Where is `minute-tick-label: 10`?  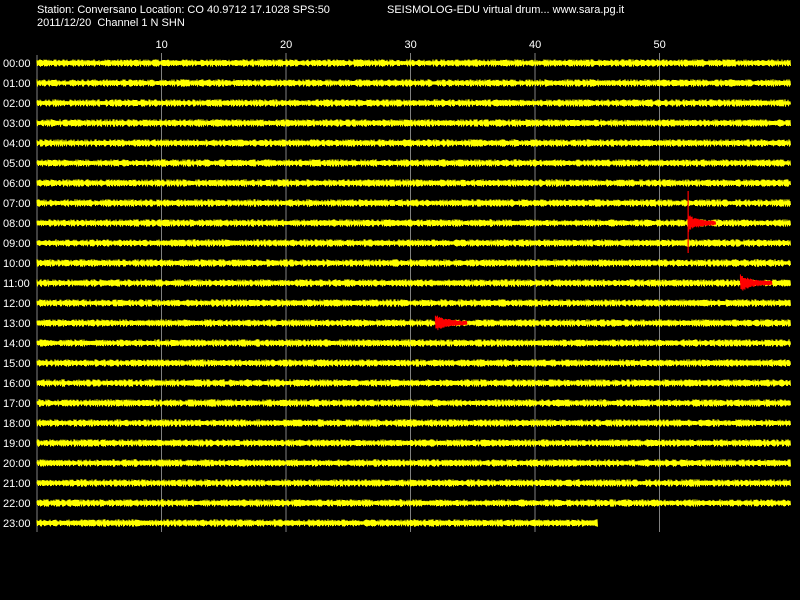 minute-tick-label: 10 is located at coordinates (162, 45).